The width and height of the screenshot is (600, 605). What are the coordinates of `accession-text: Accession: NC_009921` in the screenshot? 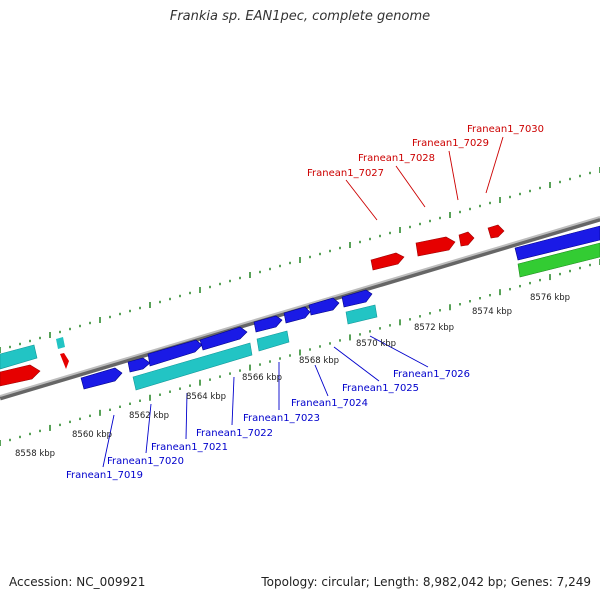 It's located at (77, 582).